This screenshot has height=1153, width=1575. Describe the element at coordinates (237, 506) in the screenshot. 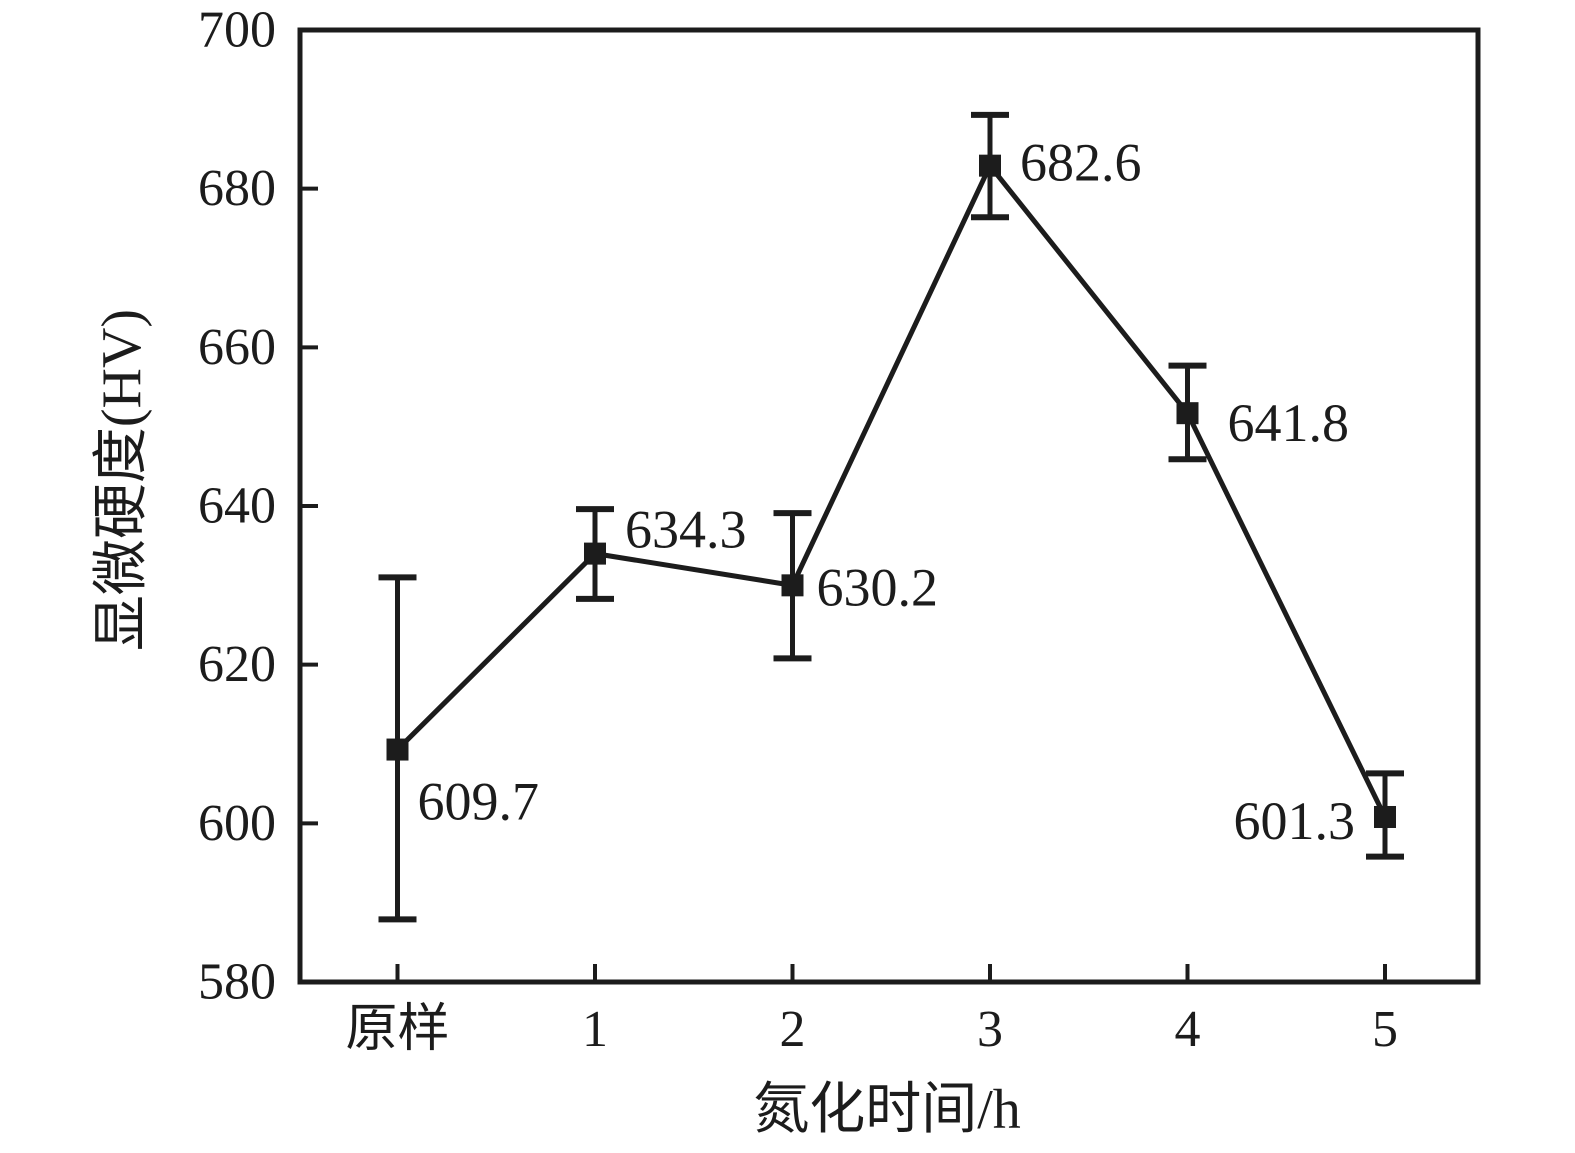

I see `y-tick-label: 640` at that location.